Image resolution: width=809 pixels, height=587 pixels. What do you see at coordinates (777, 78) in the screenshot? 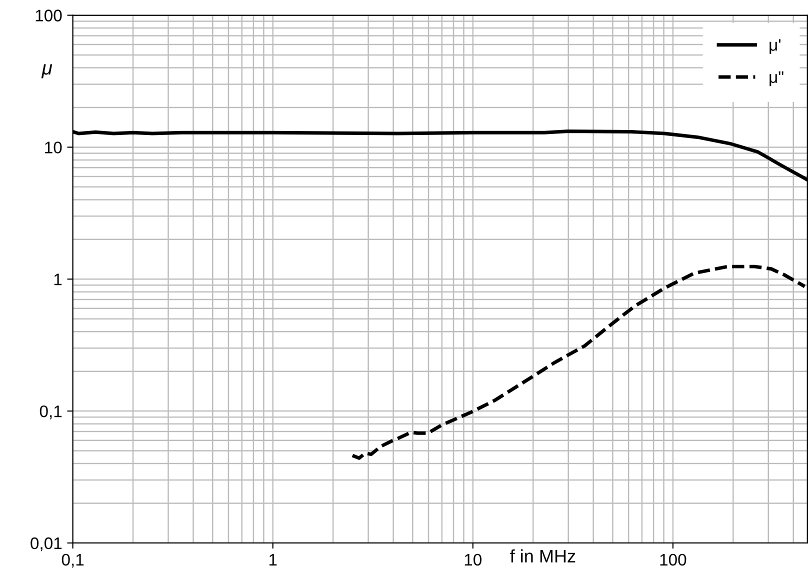
I see `legend-label: μ"` at bounding box center [777, 78].